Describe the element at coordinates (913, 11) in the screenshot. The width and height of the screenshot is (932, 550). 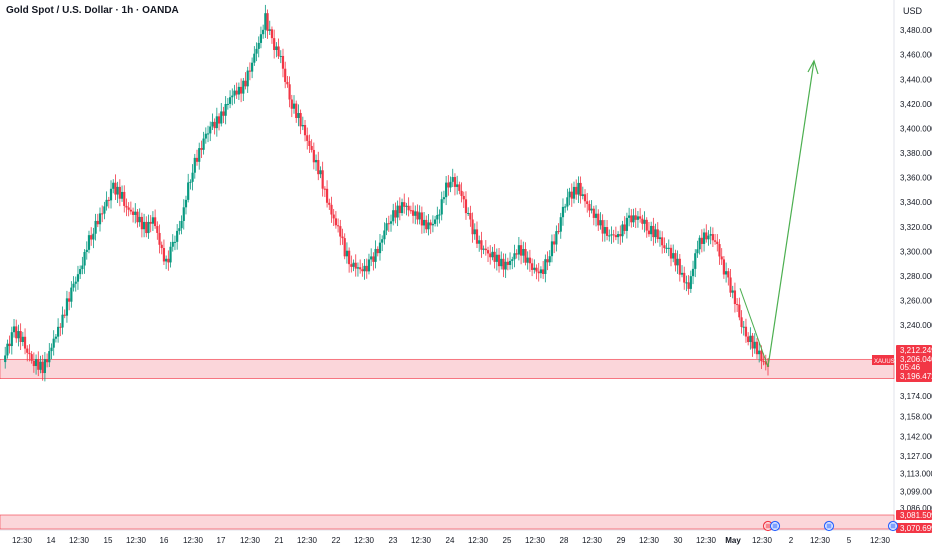
I see `currency-label: USD` at that location.